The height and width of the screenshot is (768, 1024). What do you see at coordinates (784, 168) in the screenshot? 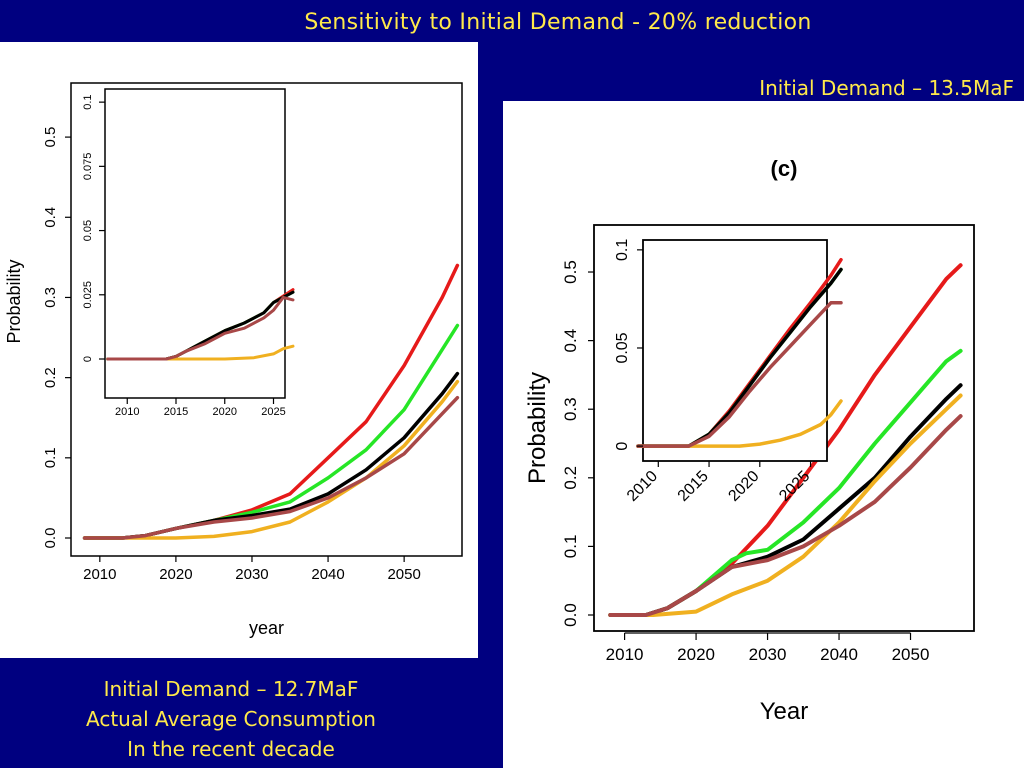
I see `right-main-chart-title: (c)` at bounding box center [784, 168].